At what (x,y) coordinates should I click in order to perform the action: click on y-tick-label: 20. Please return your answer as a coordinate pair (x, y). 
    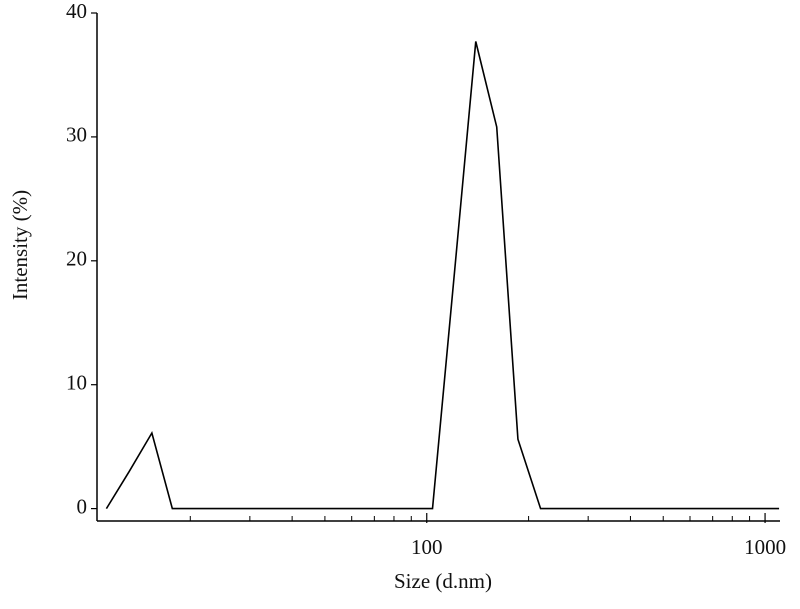
    Looking at the image, I should click on (76, 259).